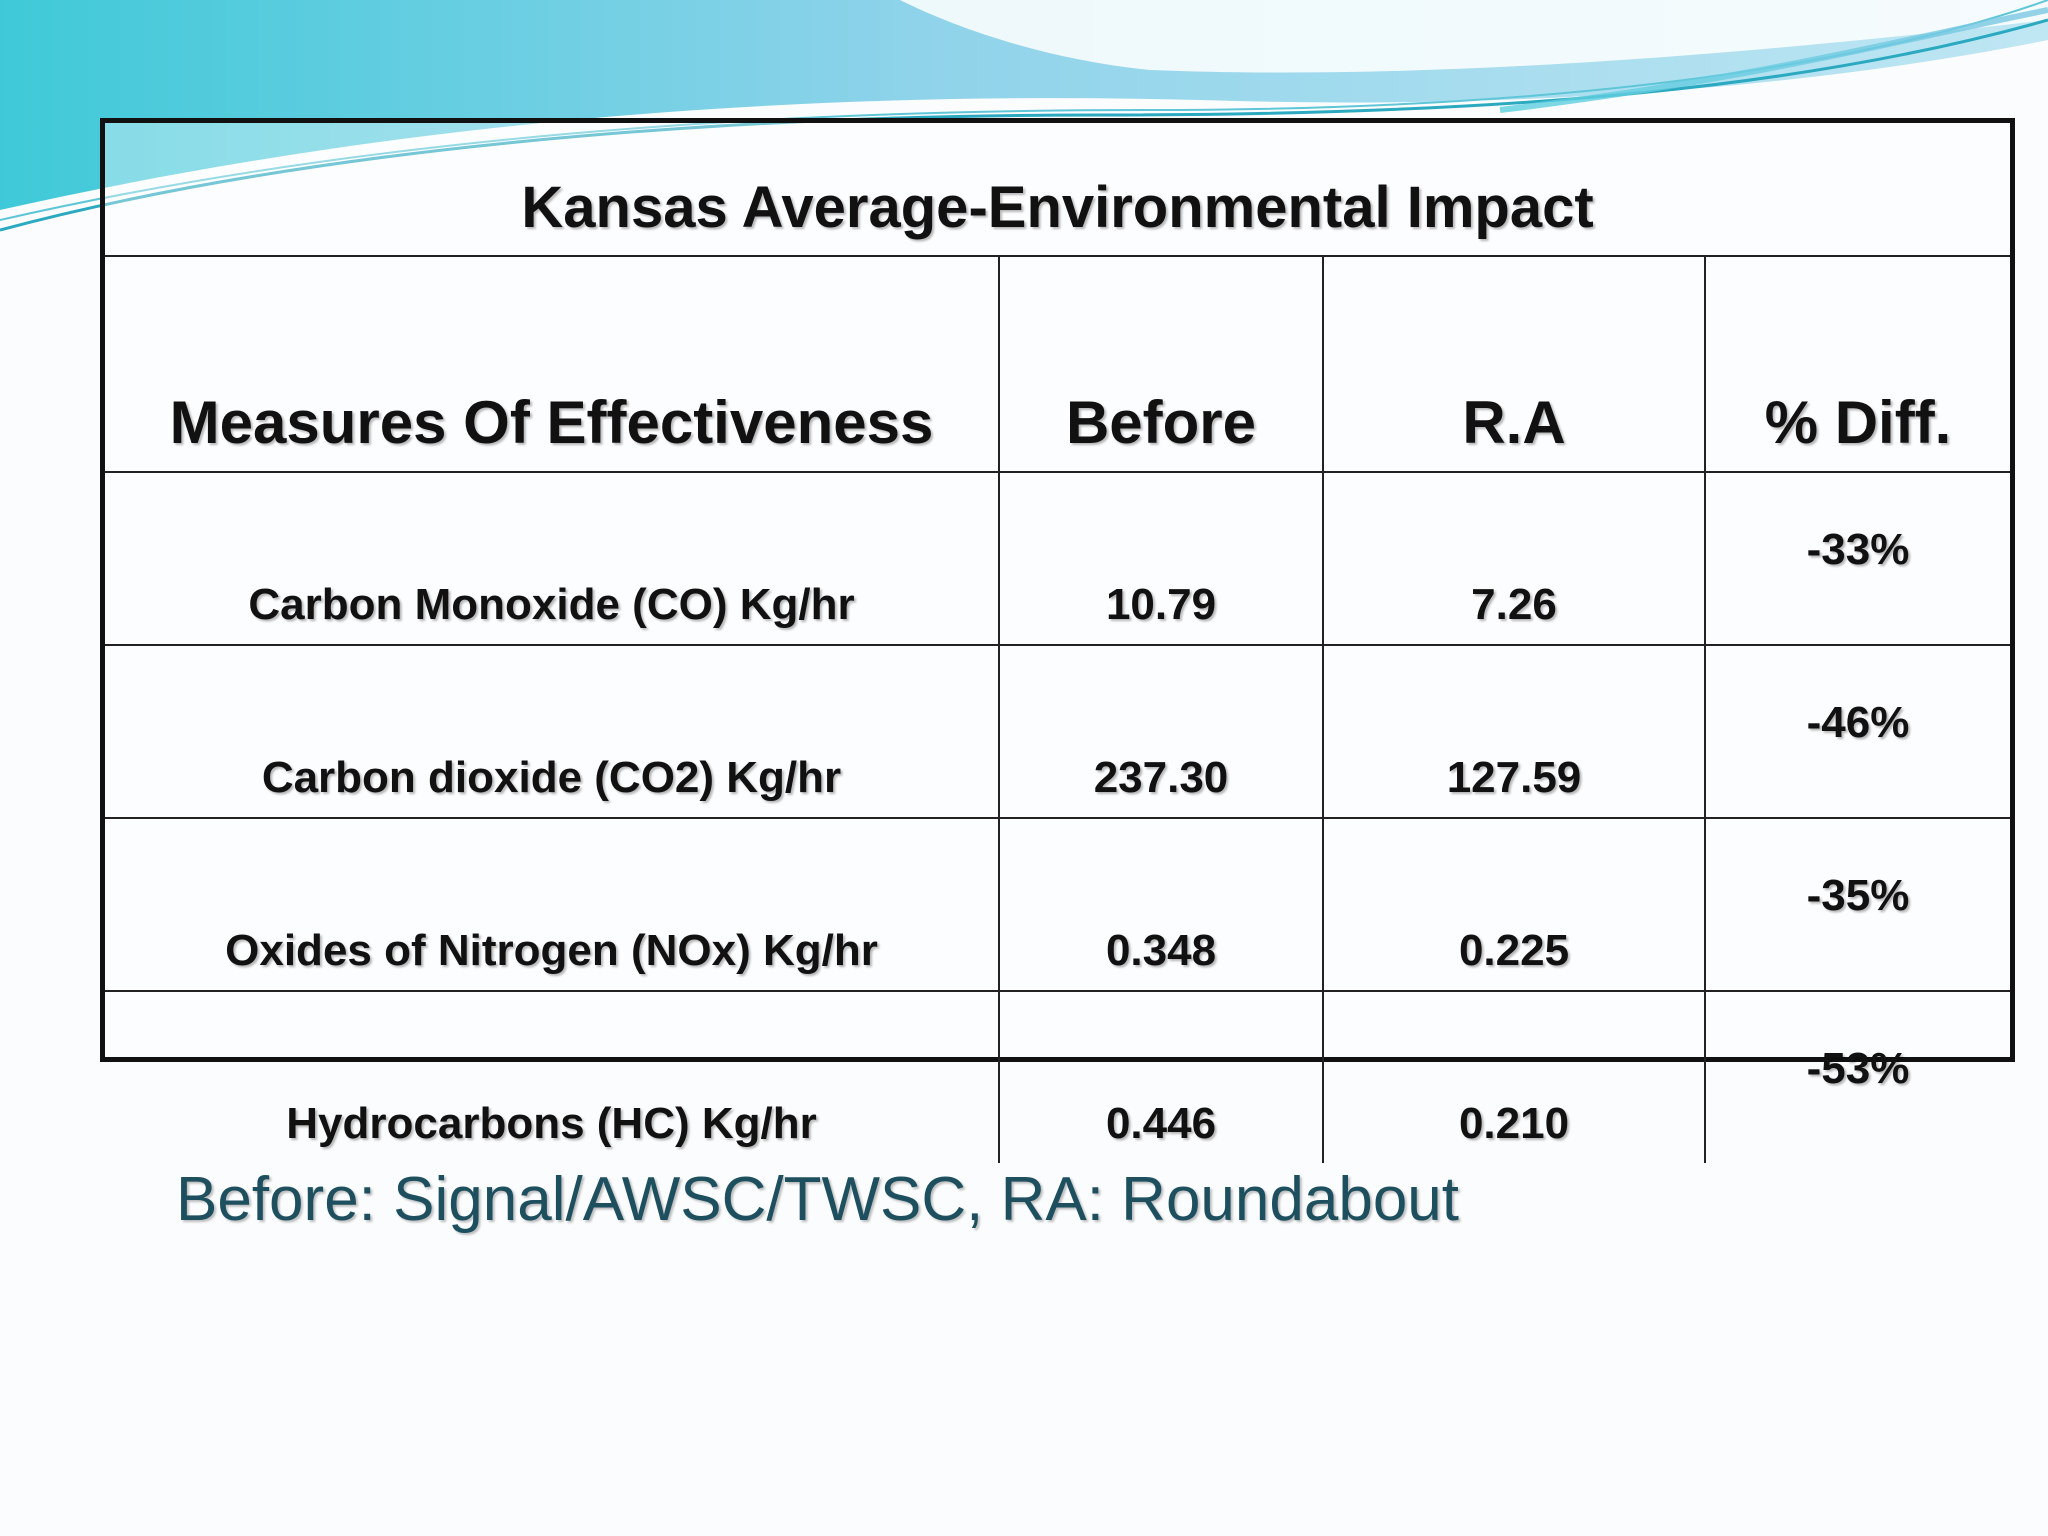 This screenshot has height=1536, width=2048. I want to click on diff-cell: -33%, so click(1857, 558).